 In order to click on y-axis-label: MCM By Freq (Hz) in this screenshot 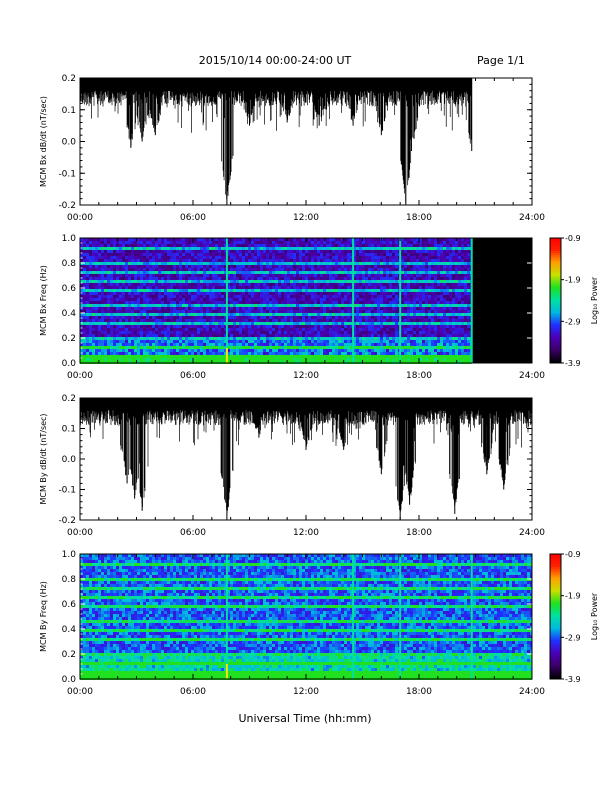, I will do `click(43, 616)`.